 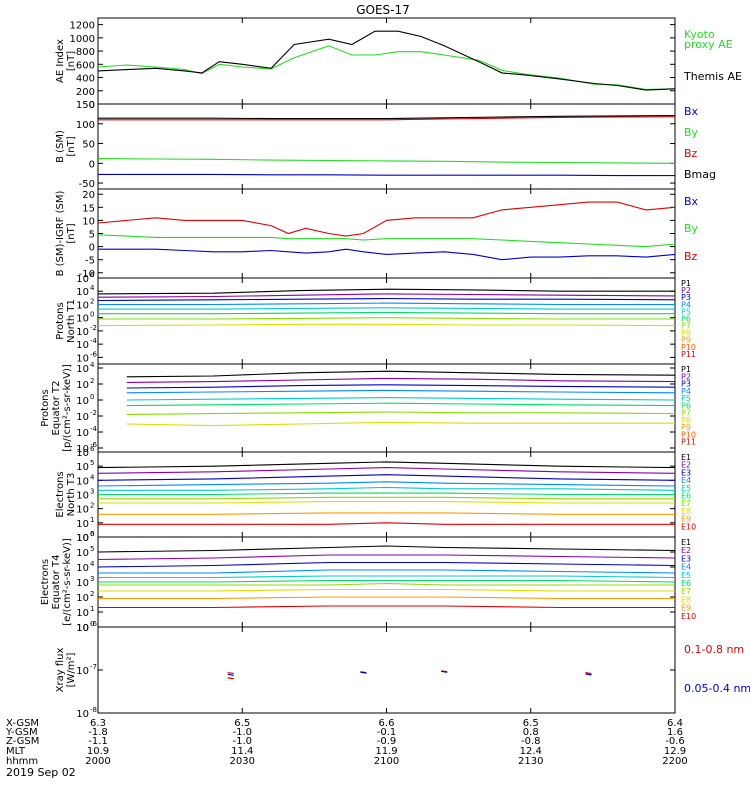 I want to click on series-line-p1, so click(x=401, y=374).